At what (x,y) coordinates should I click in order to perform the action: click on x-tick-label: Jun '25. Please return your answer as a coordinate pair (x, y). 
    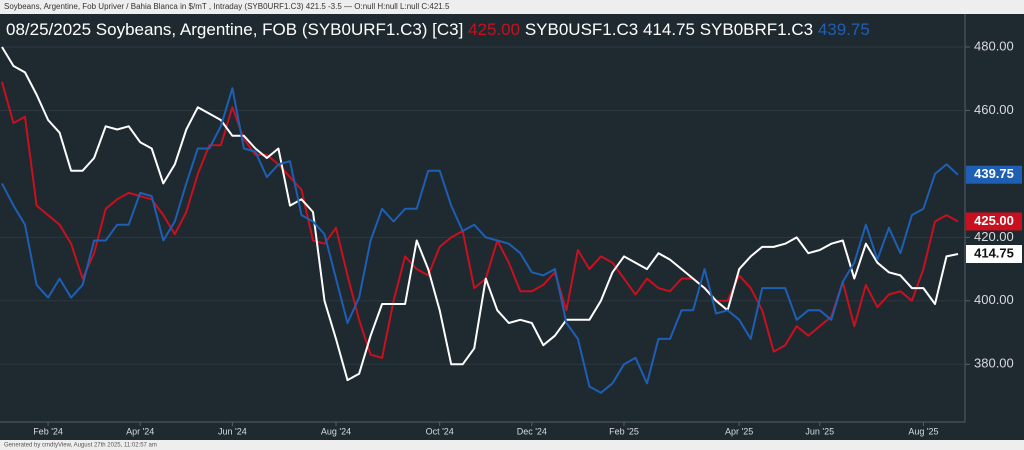
    Looking at the image, I should click on (819, 431).